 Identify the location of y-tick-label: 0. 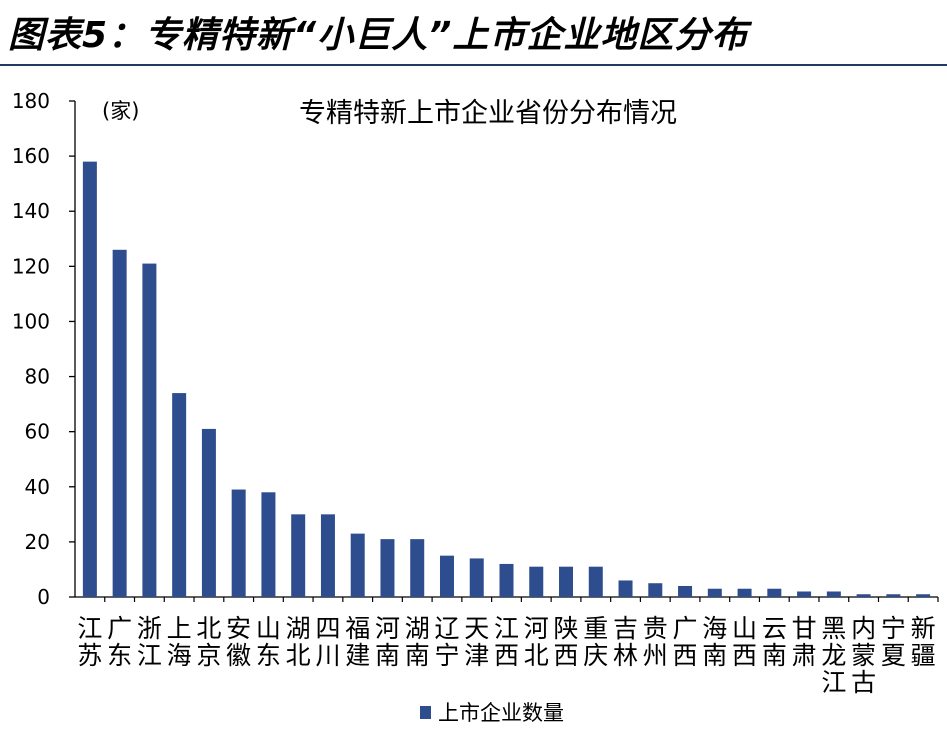
(43, 597).